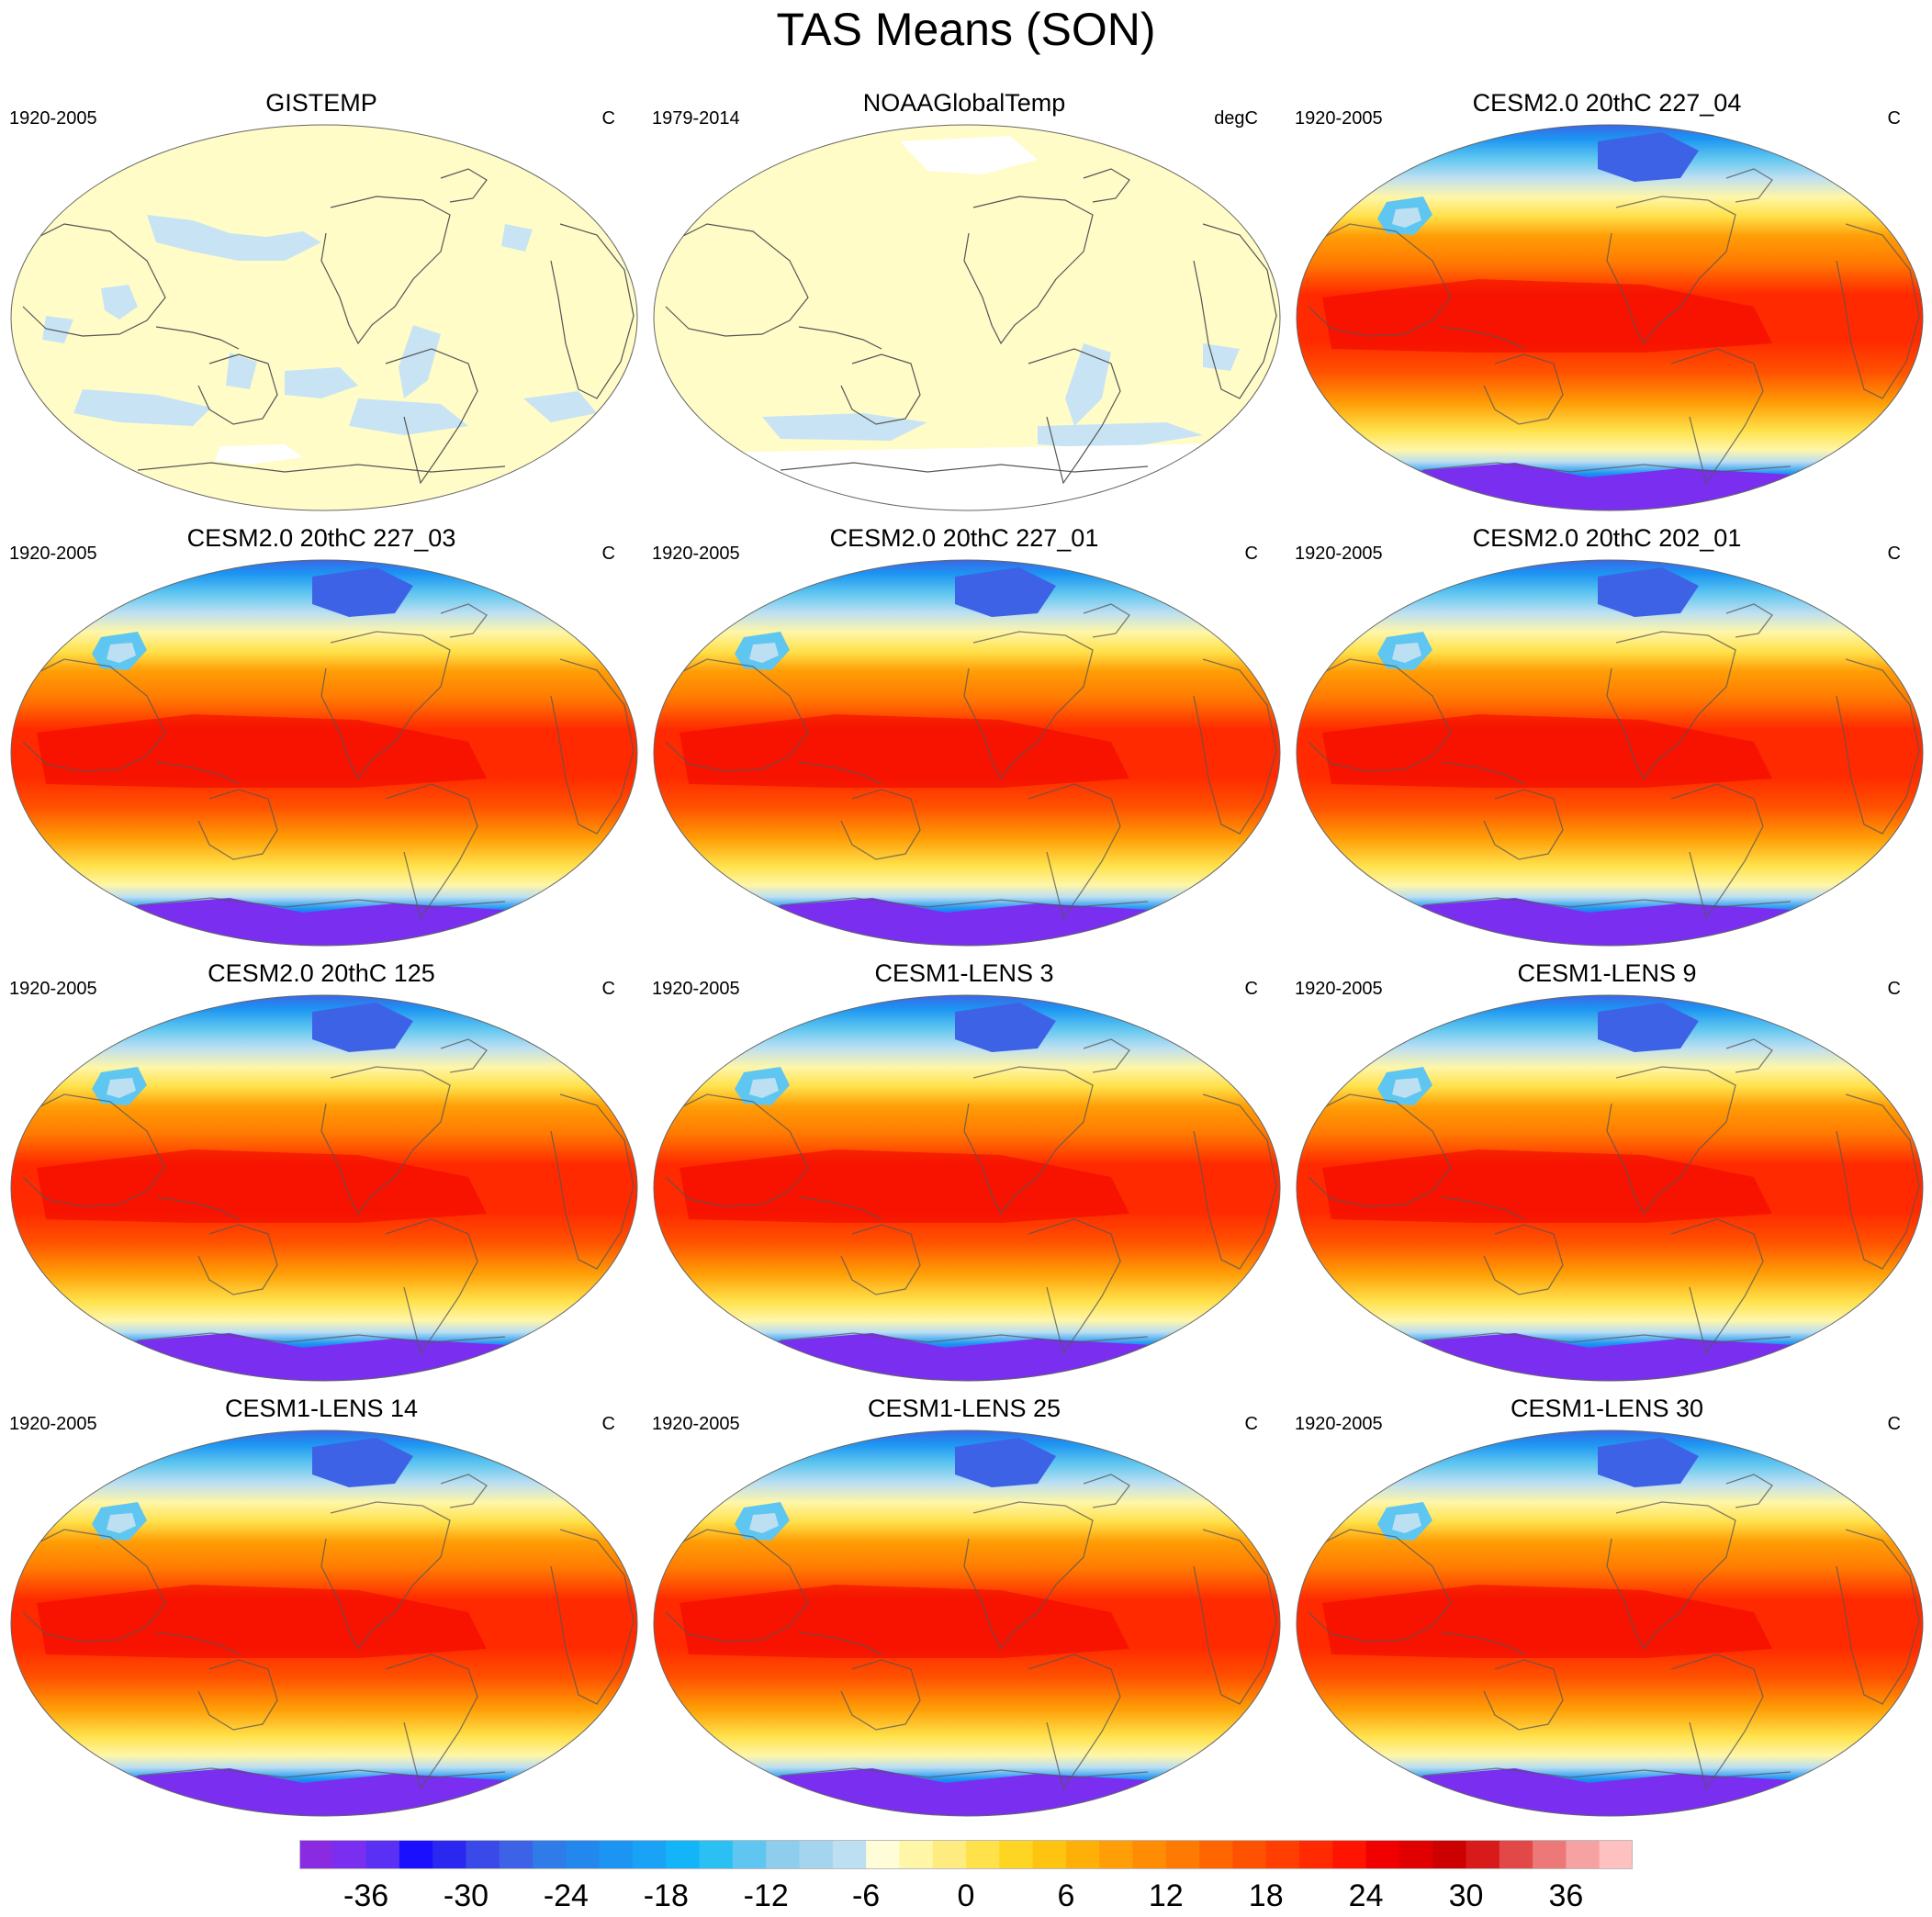 This screenshot has height=1917, width=1932. Describe the element at coordinates (766, 1895) in the screenshot. I see `colorbar-tick-label: -12` at that location.